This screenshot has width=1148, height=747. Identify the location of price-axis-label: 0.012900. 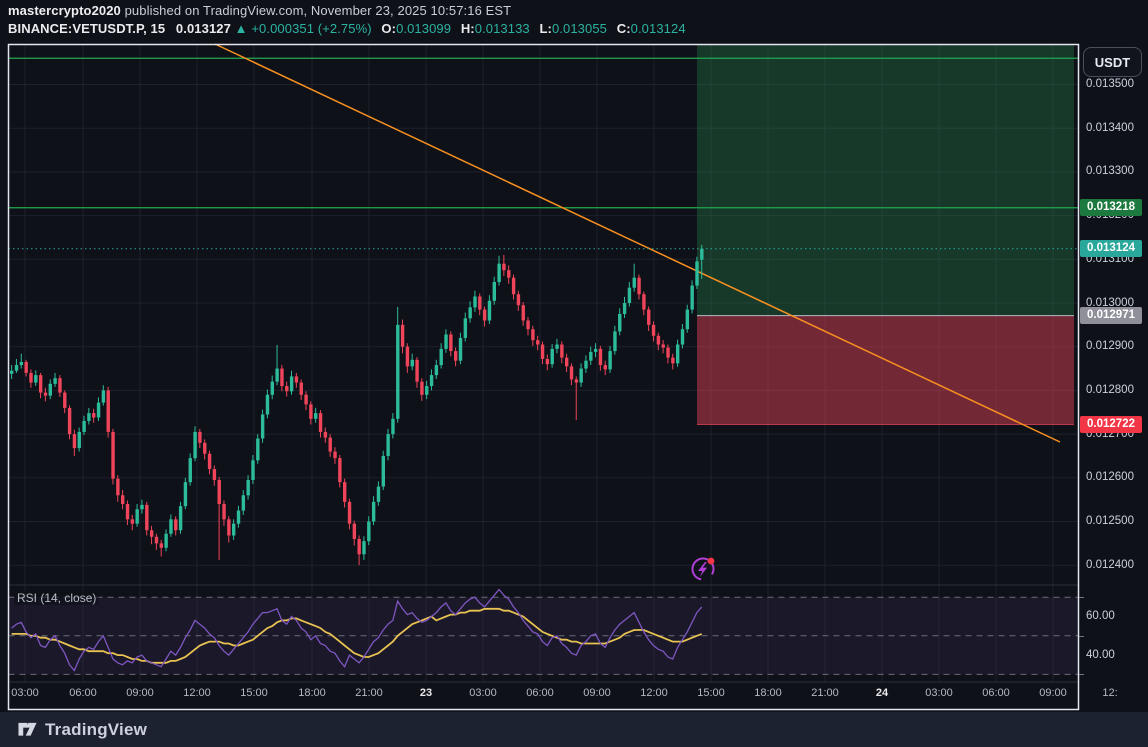
(1110, 346).